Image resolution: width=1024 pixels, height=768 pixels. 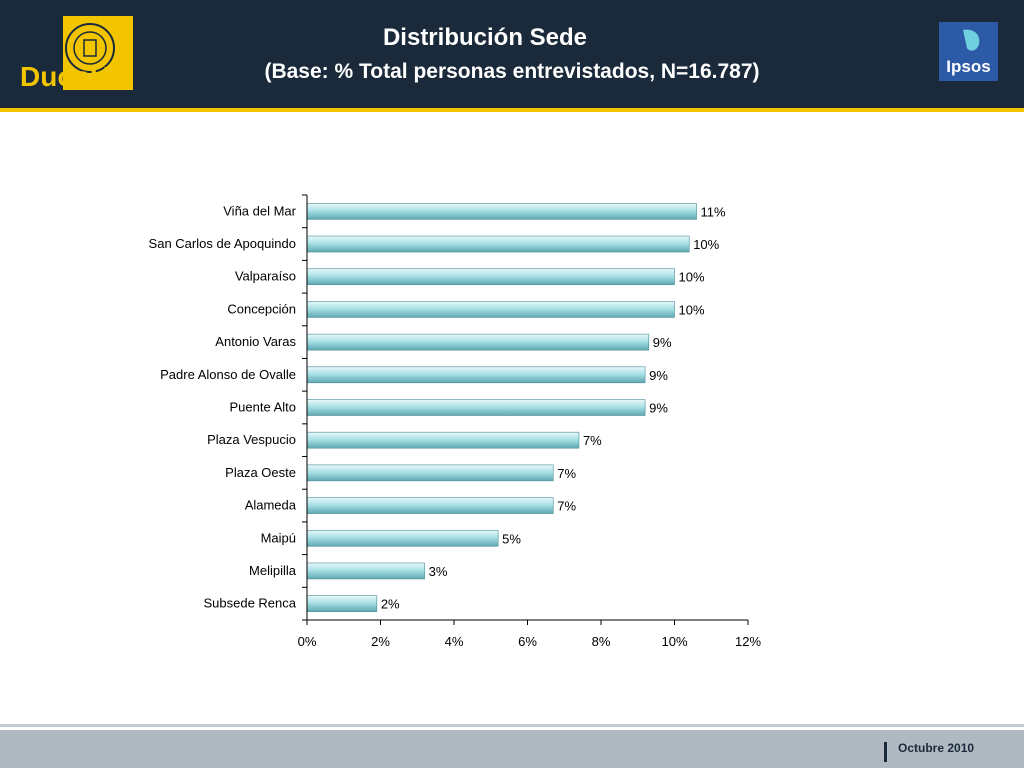 What do you see at coordinates (748, 641) in the screenshot?
I see `x-tick-label: 12%` at bounding box center [748, 641].